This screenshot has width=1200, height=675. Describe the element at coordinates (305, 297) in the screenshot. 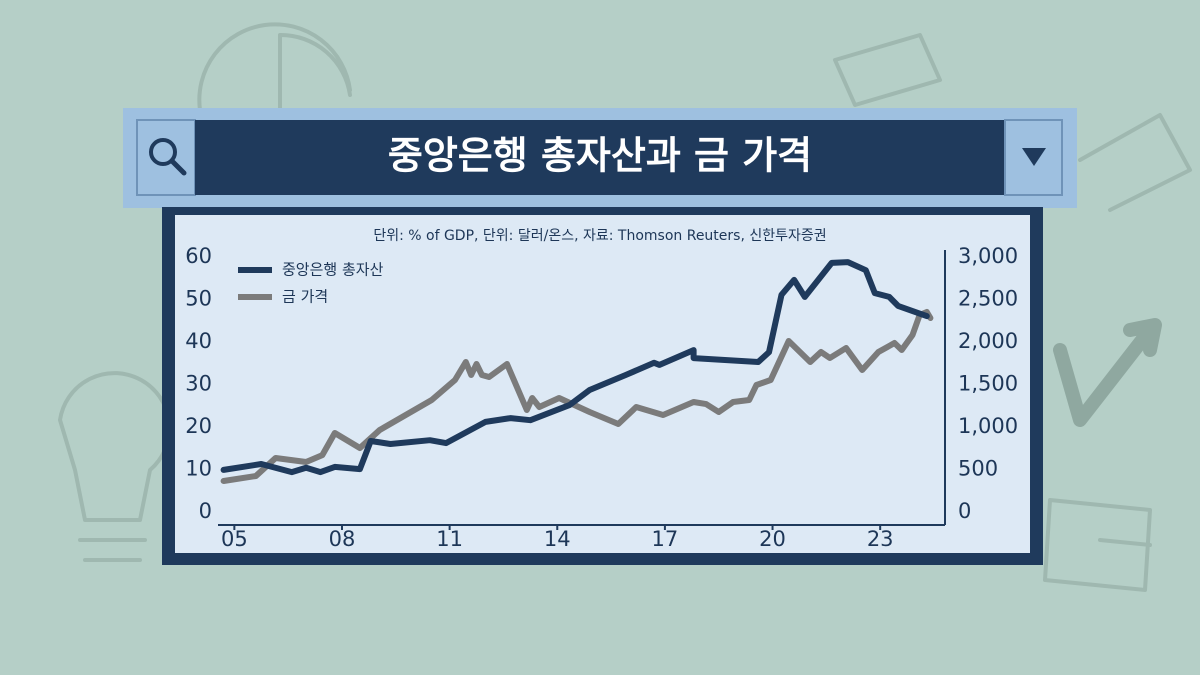

I see `legend-label: 금 가격` at that location.